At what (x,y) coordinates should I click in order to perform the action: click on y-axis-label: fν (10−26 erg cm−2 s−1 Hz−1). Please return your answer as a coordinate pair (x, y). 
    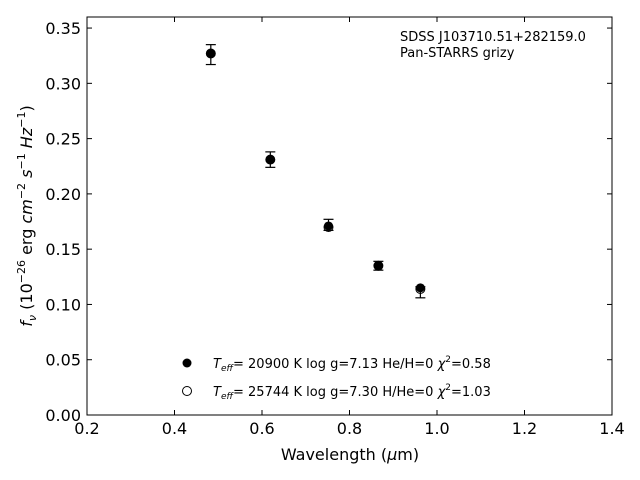
    Looking at the image, I should click on (27, 215).